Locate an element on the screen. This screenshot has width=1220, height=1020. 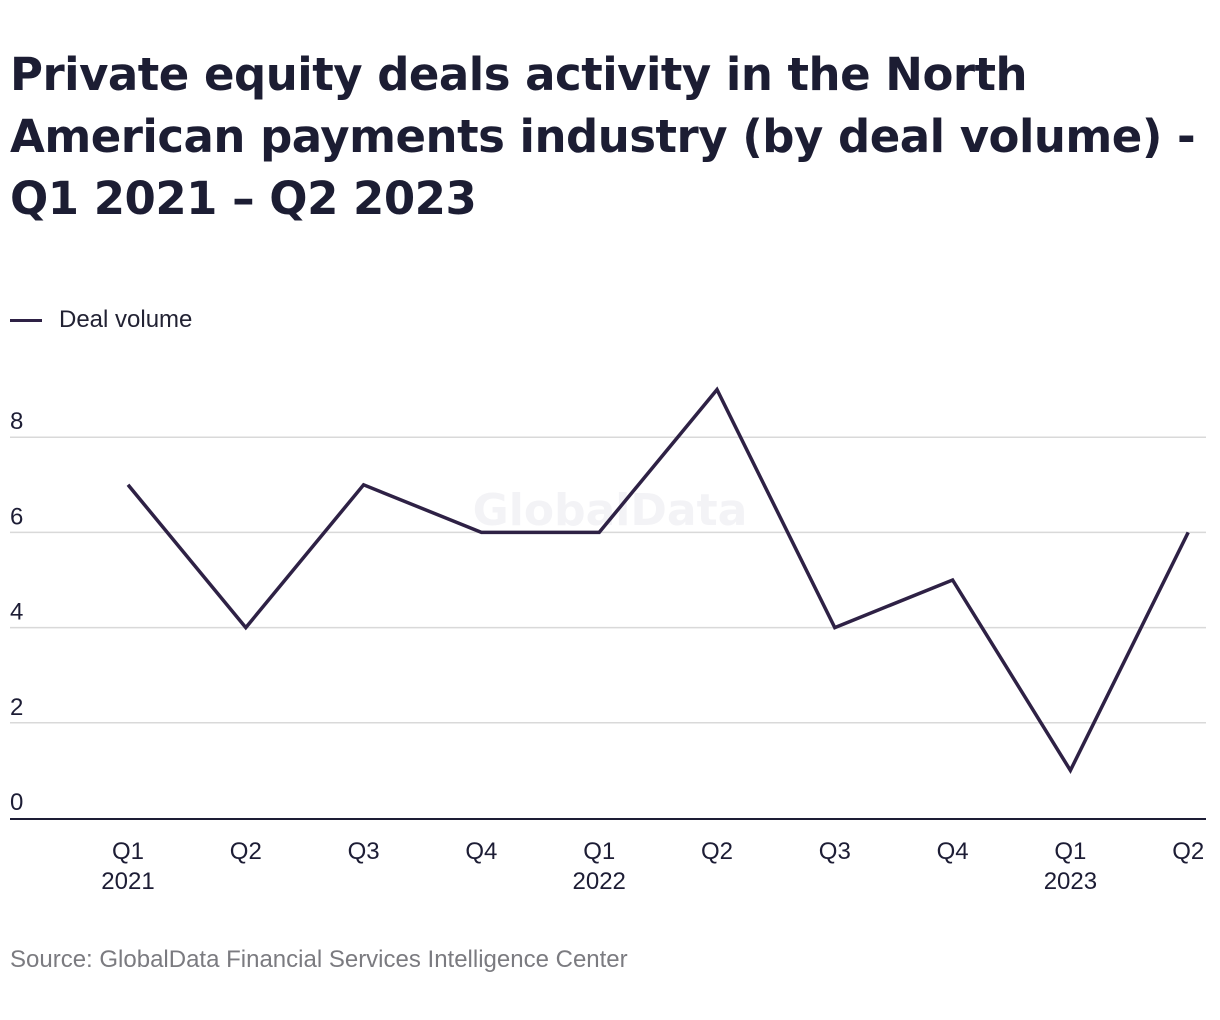
x-tick-year-label: 2023 is located at coordinates (1070, 881).